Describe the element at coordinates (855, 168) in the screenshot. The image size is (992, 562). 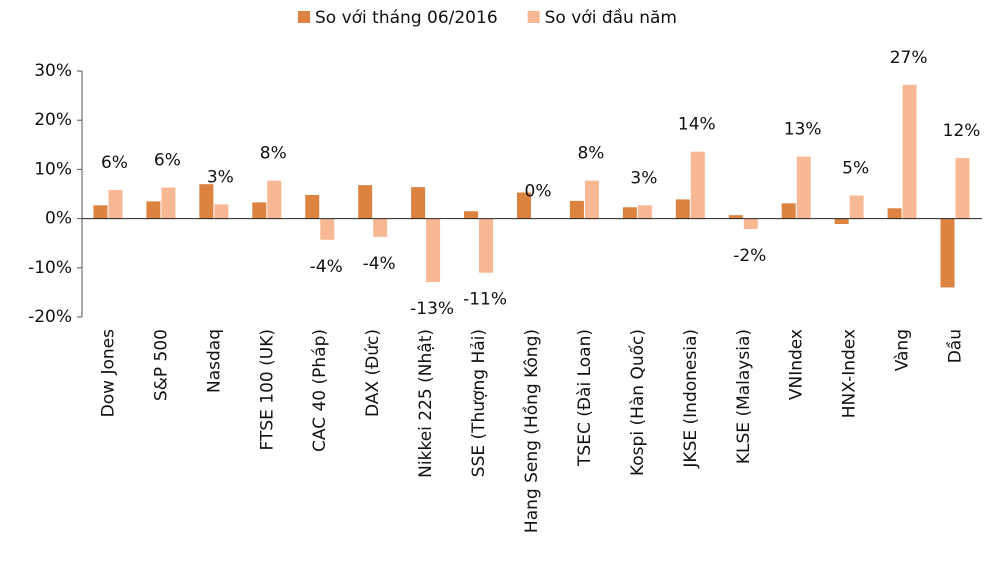
I see `data-label: 5%` at that location.